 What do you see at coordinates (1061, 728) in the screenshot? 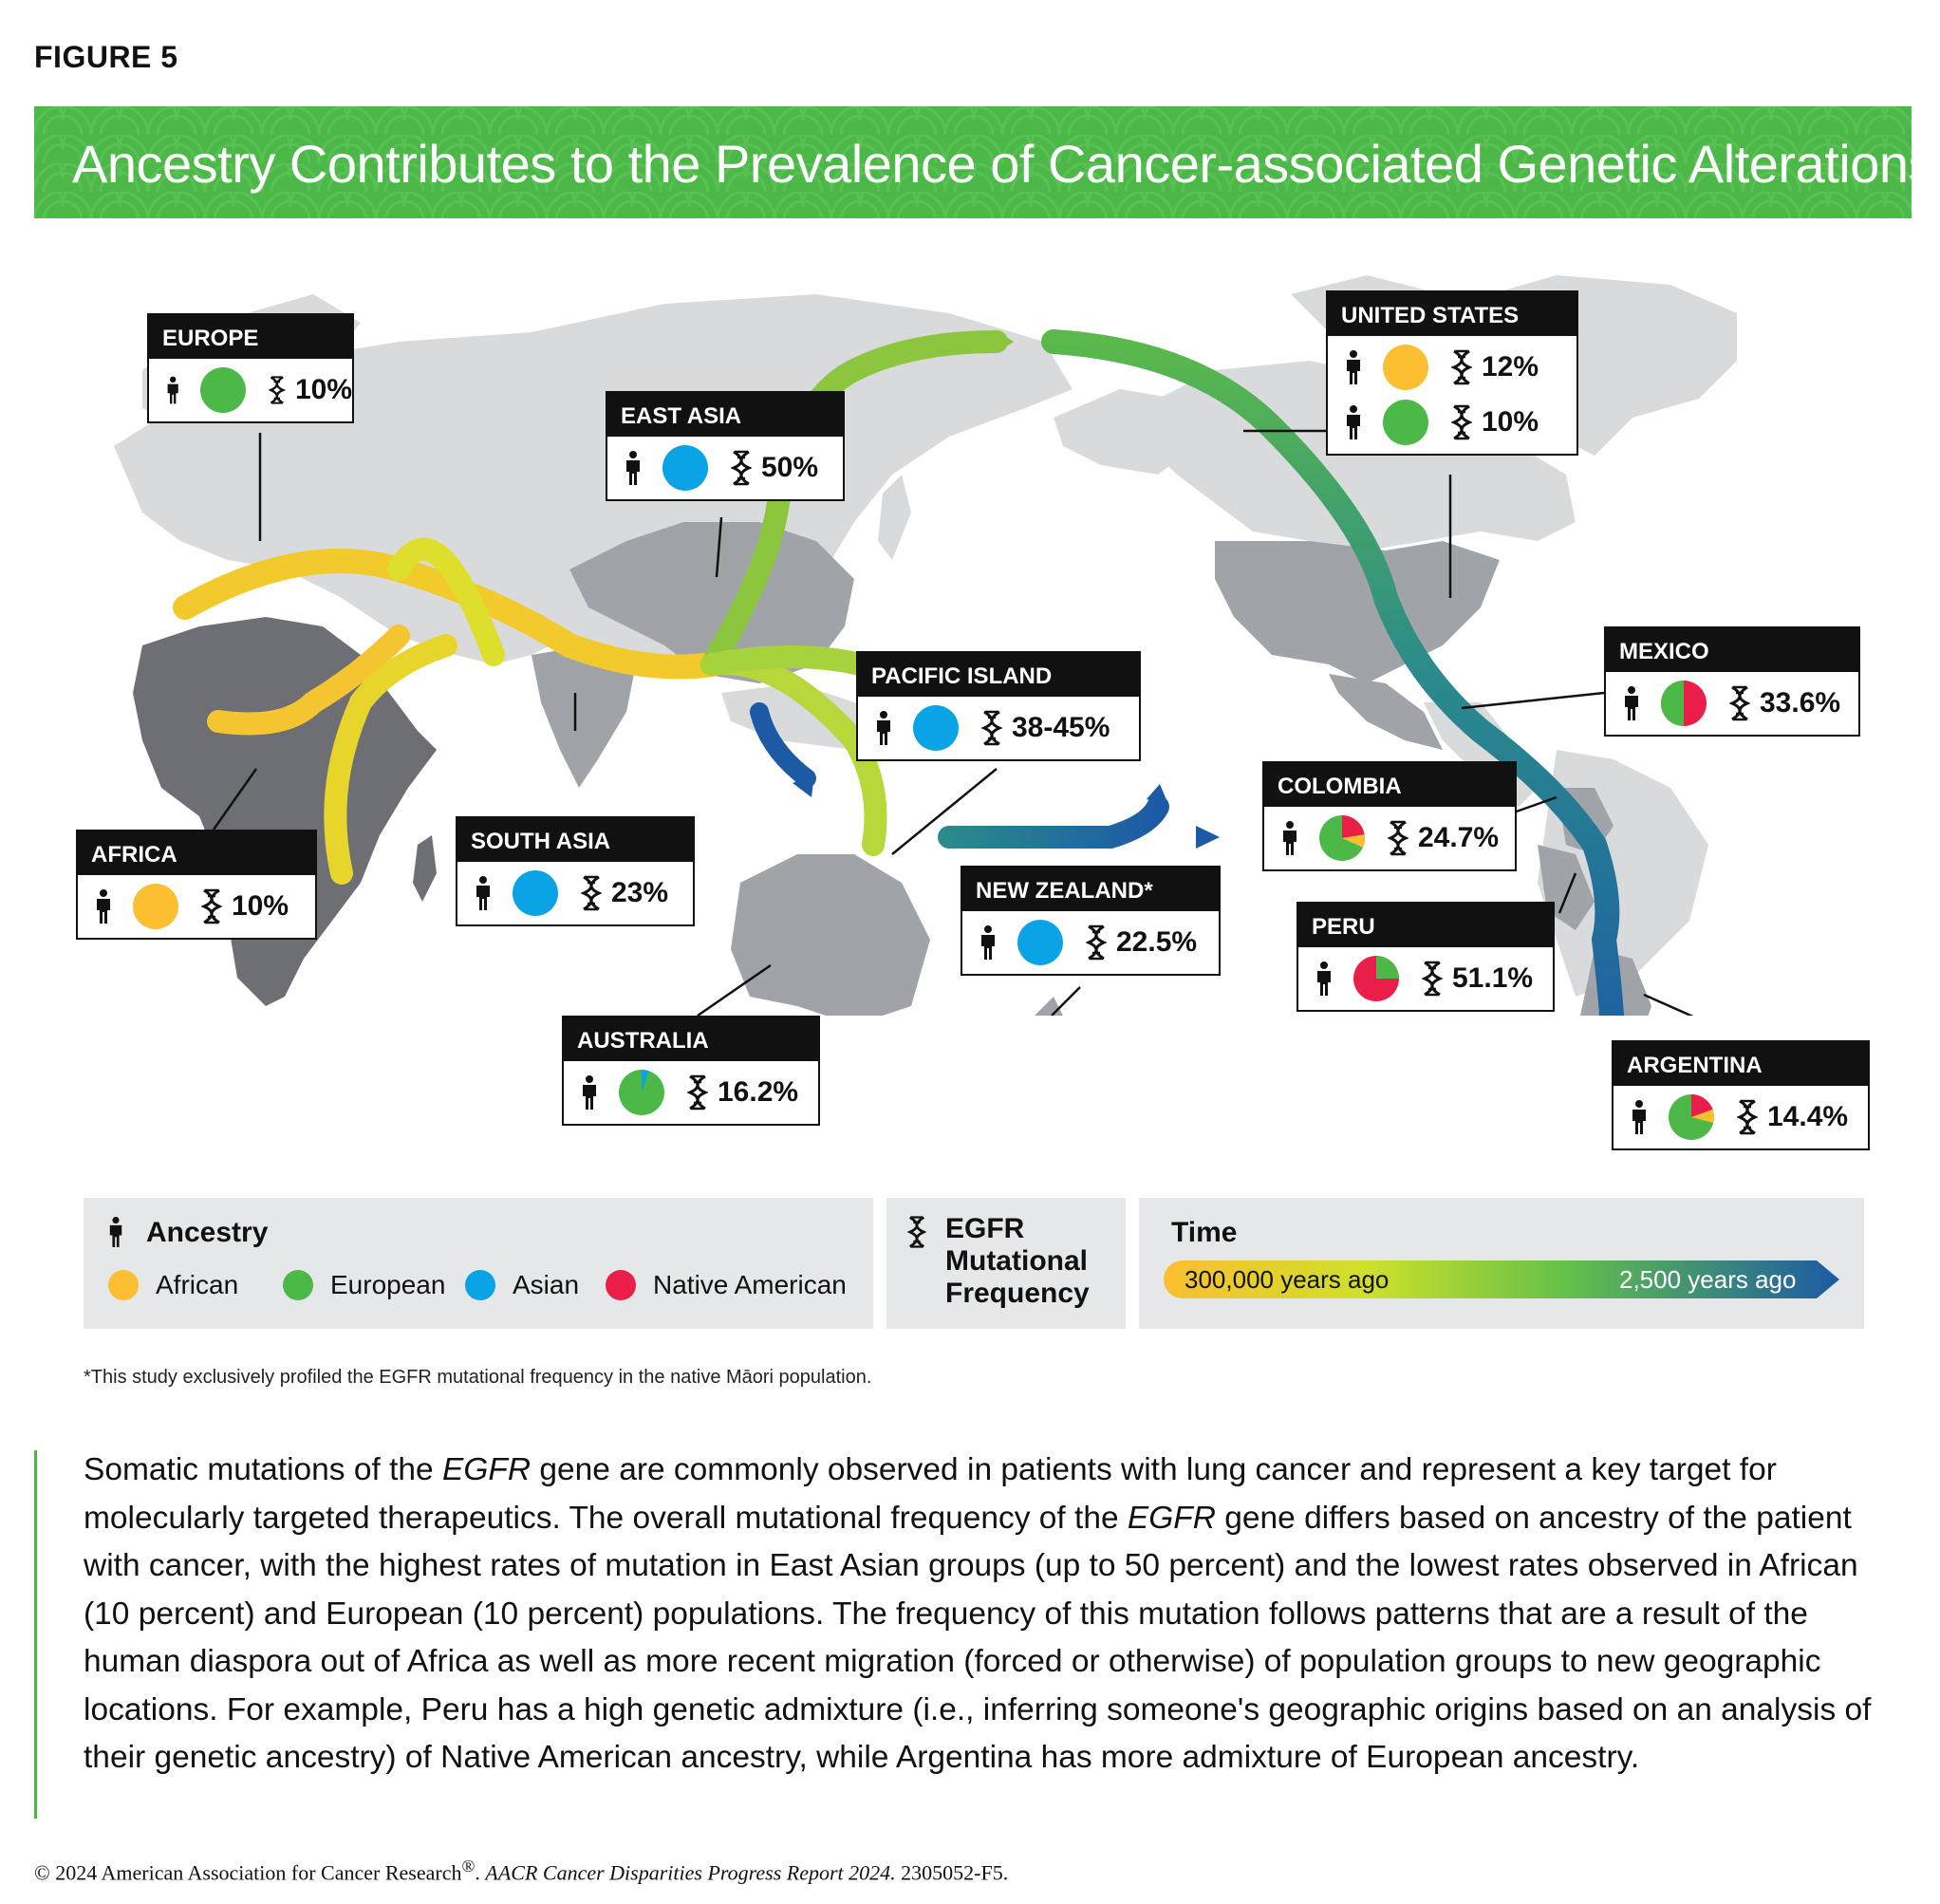
I see `egfr-frequency: 38-45%` at bounding box center [1061, 728].